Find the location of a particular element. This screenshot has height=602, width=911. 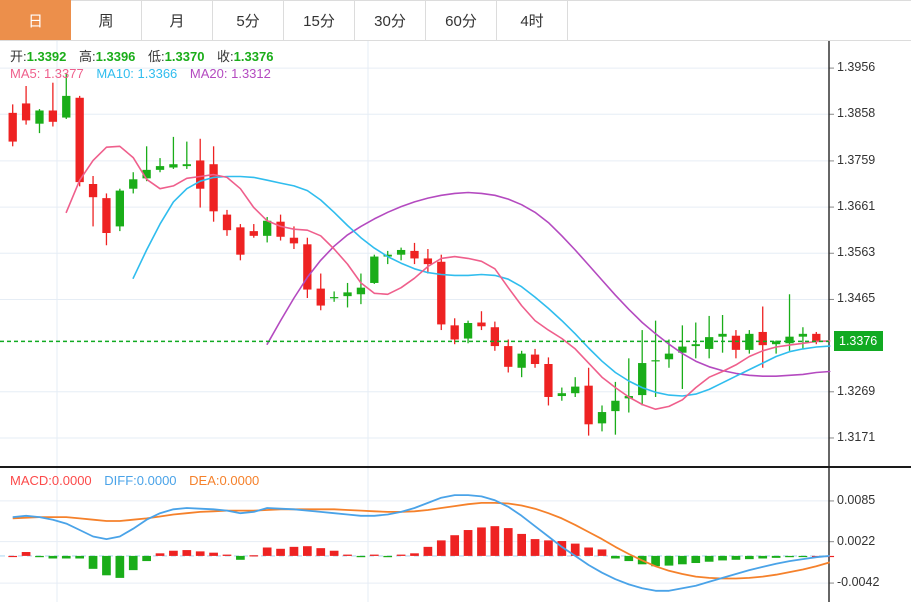

current-price-badge: 1.3376 is located at coordinates (859, 341).